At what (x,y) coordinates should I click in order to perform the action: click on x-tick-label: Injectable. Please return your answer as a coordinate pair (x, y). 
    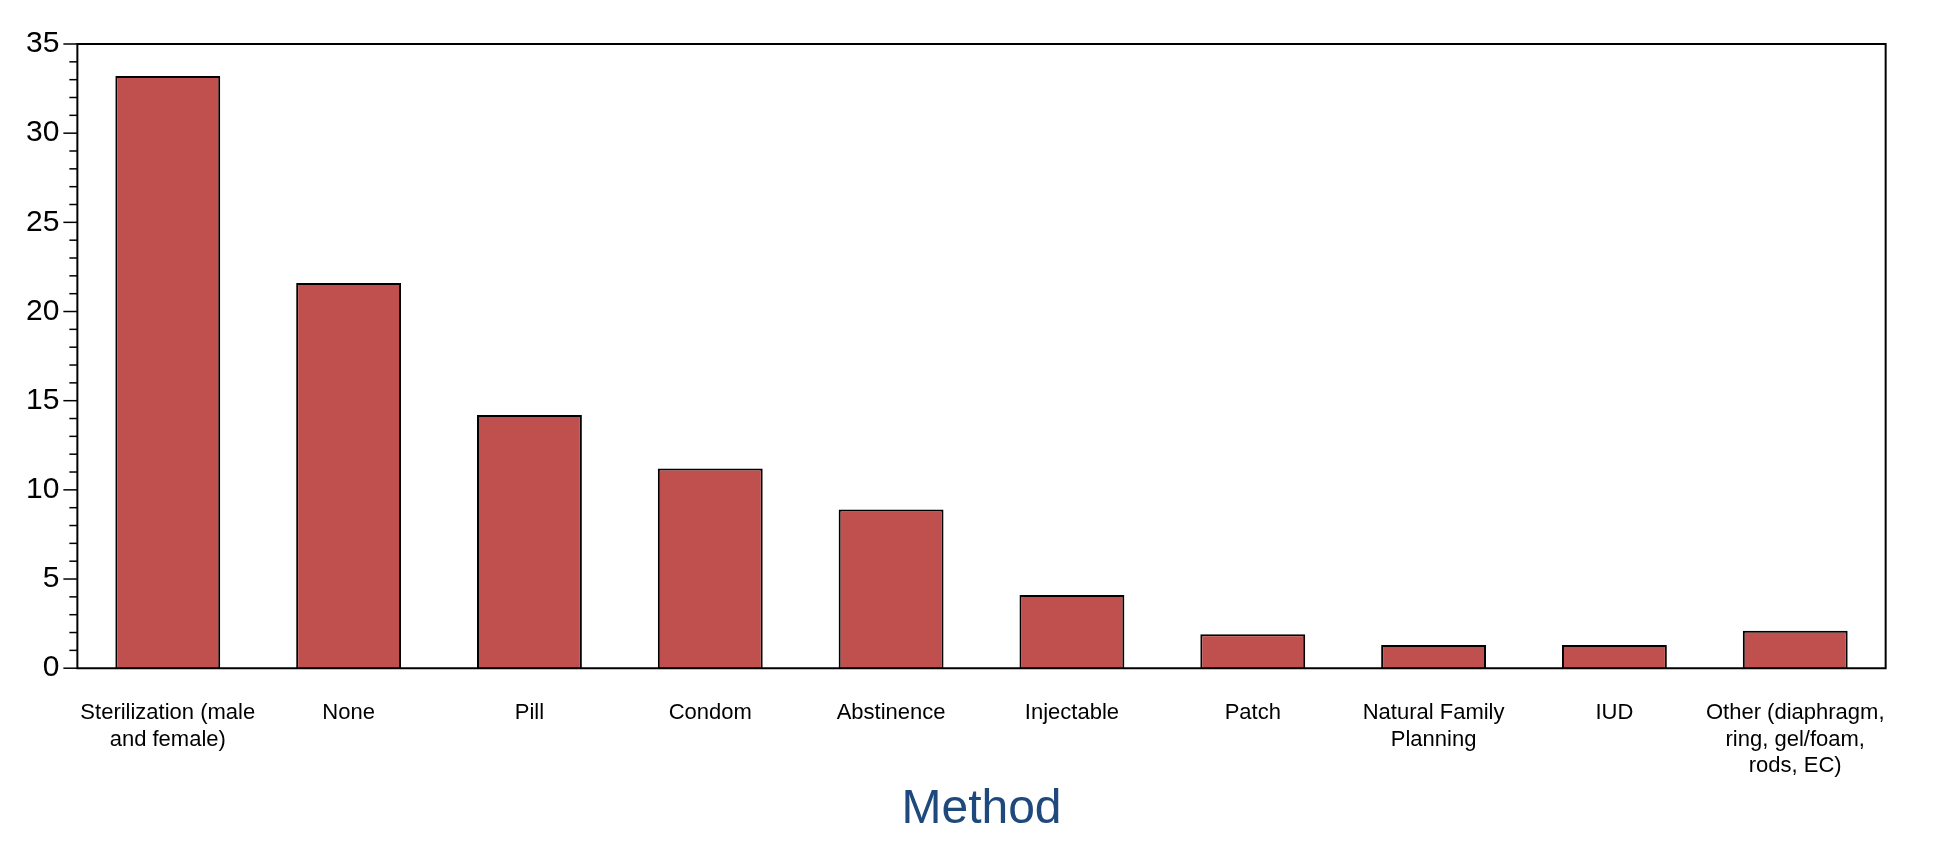
    Looking at the image, I should click on (1072, 712).